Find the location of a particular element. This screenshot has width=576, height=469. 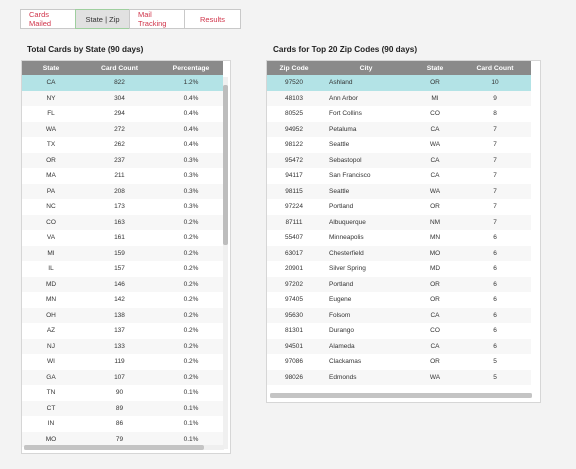

tab-cards-mailed: Cards Mailed is located at coordinates (48, 19).